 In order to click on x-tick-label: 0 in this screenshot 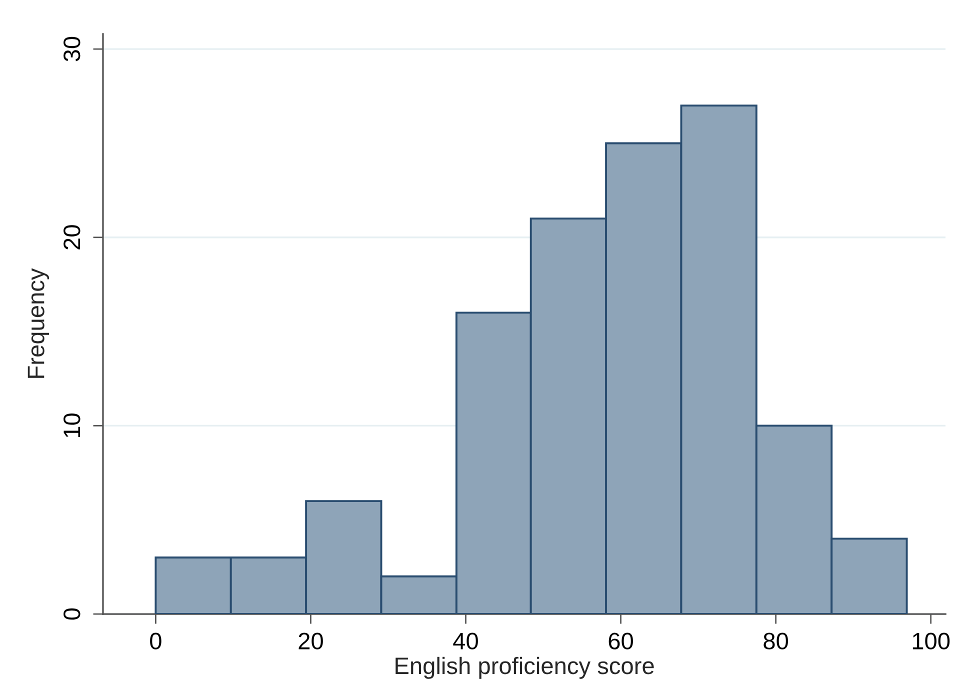, I will do `click(156, 641)`.